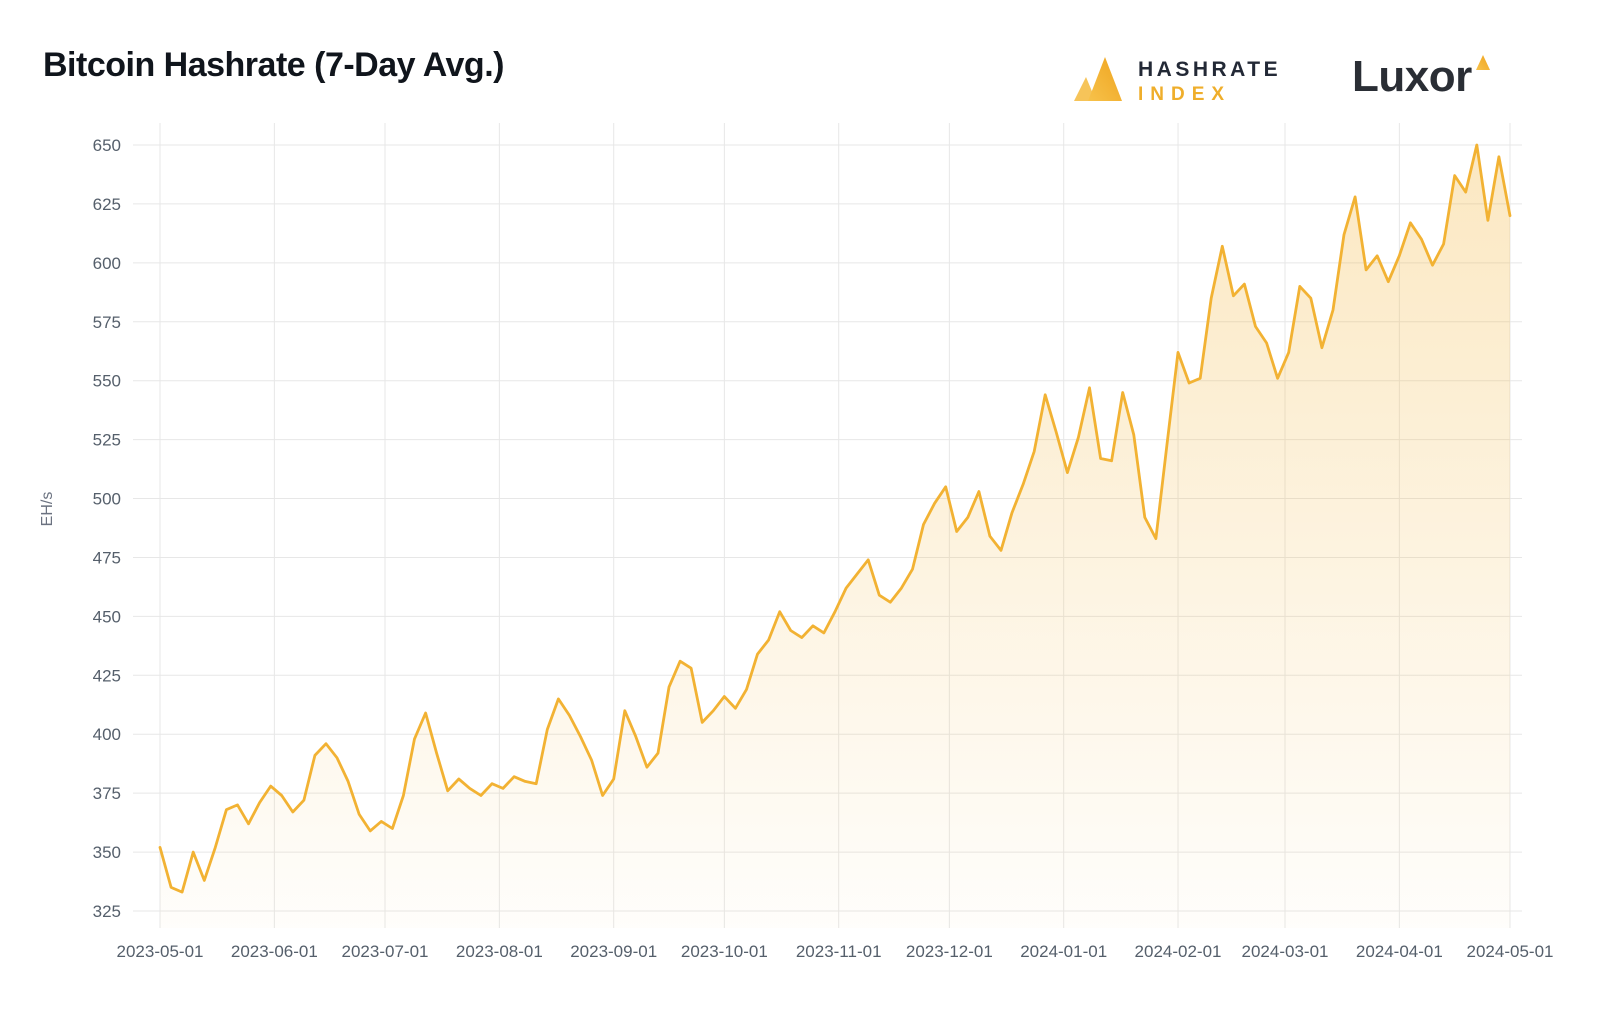 The image size is (1624, 1018). What do you see at coordinates (107, 440) in the screenshot?
I see `y-tick-label: 525` at bounding box center [107, 440].